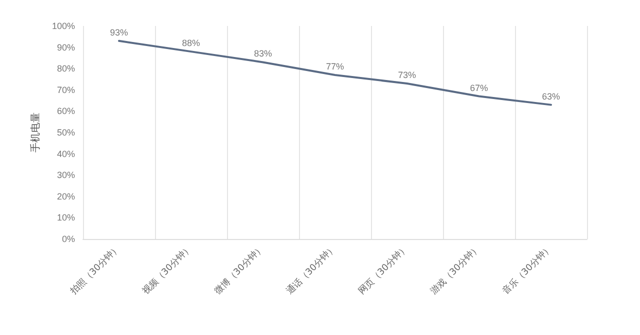  What do you see at coordinates (65, 133) in the screenshot?
I see `y-tick-label: 50%` at bounding box center [65, 133].